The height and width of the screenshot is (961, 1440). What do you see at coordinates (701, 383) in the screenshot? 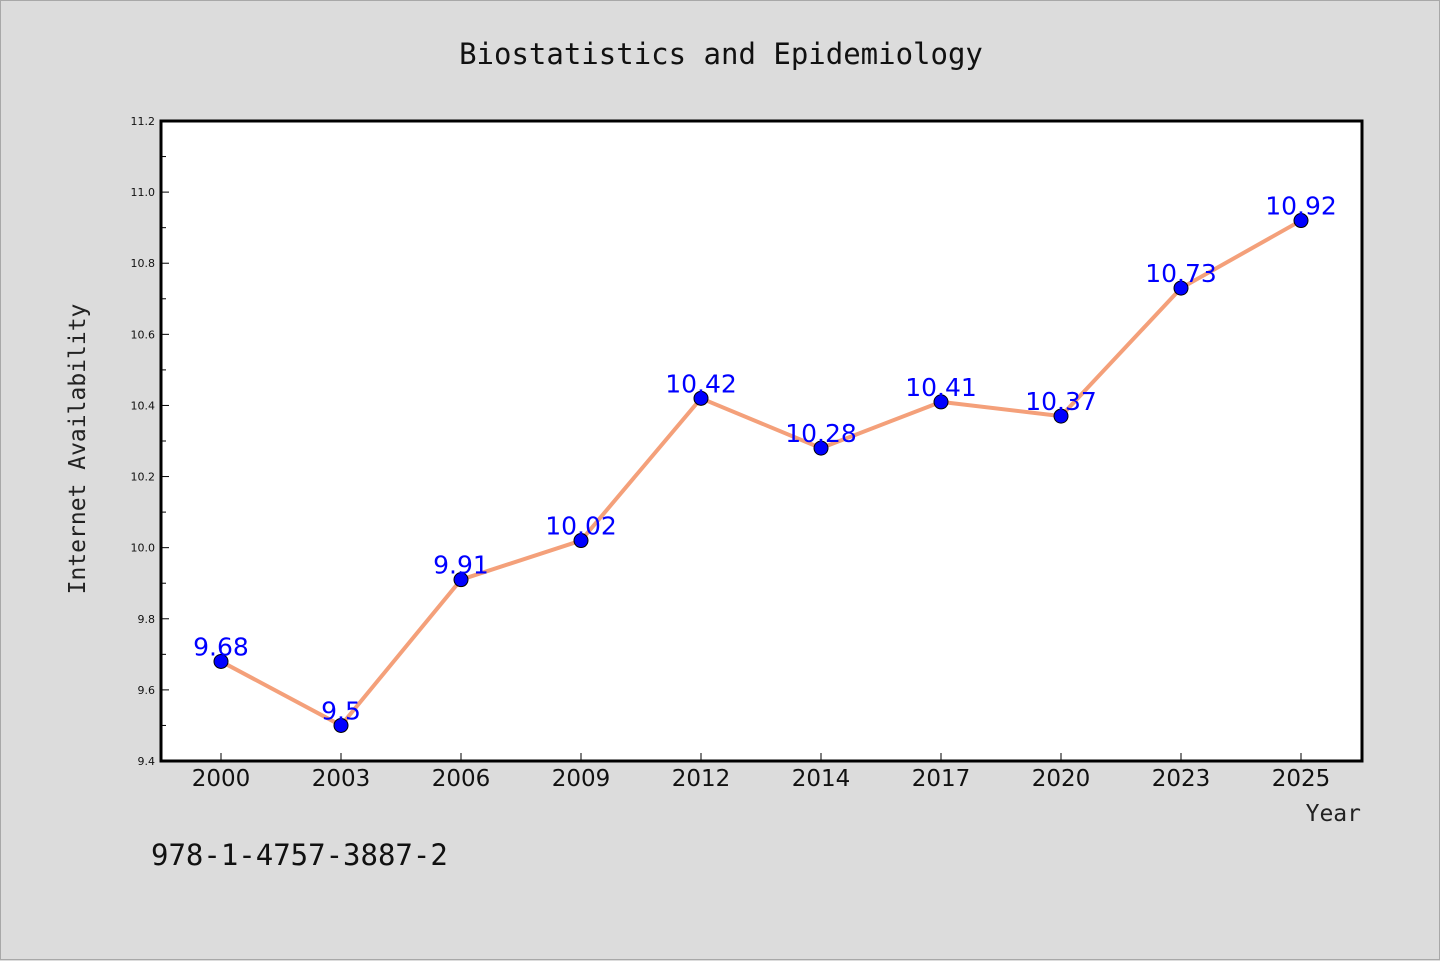
I see `data-label: 10.42` at bounding box center [701, 383].